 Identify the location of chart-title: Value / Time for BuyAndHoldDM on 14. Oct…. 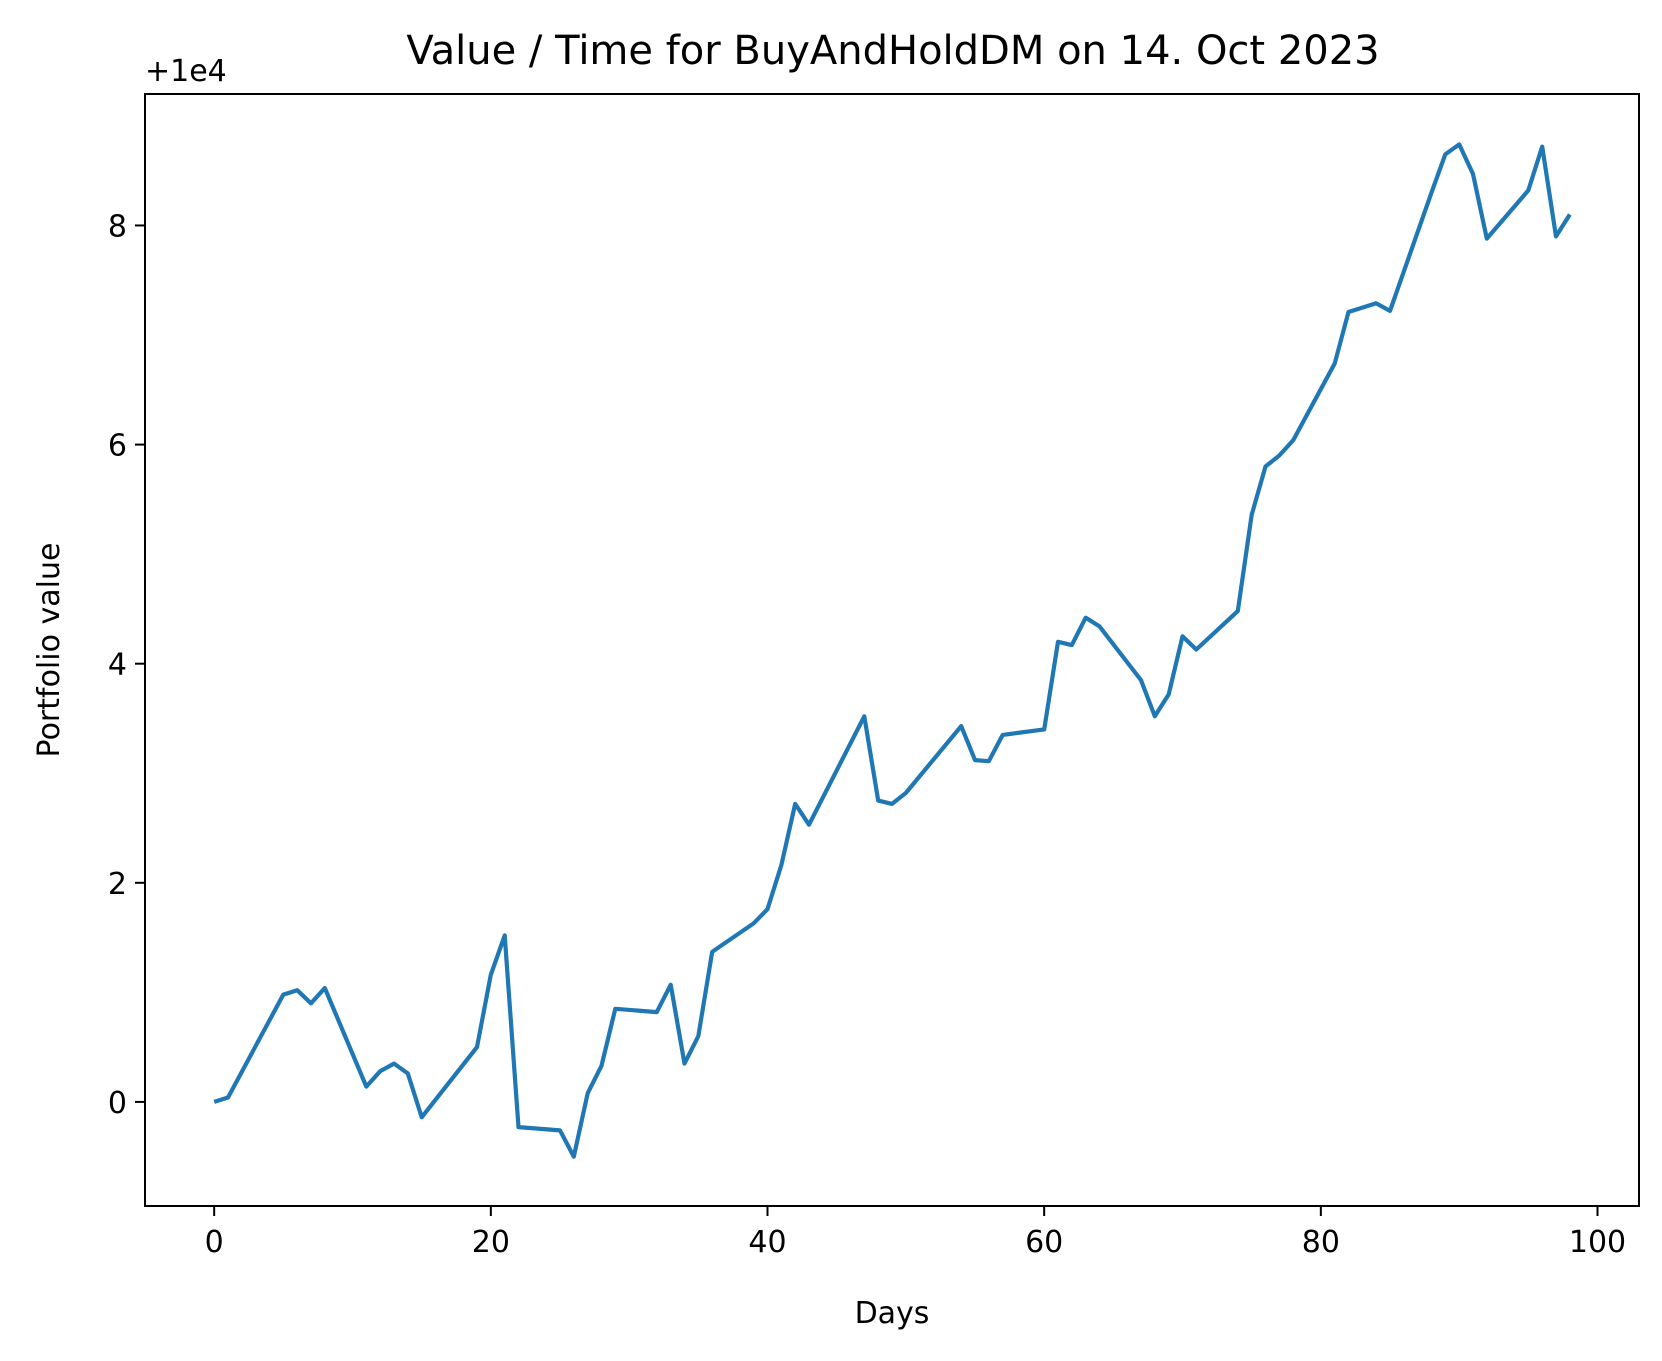
(892, 51).